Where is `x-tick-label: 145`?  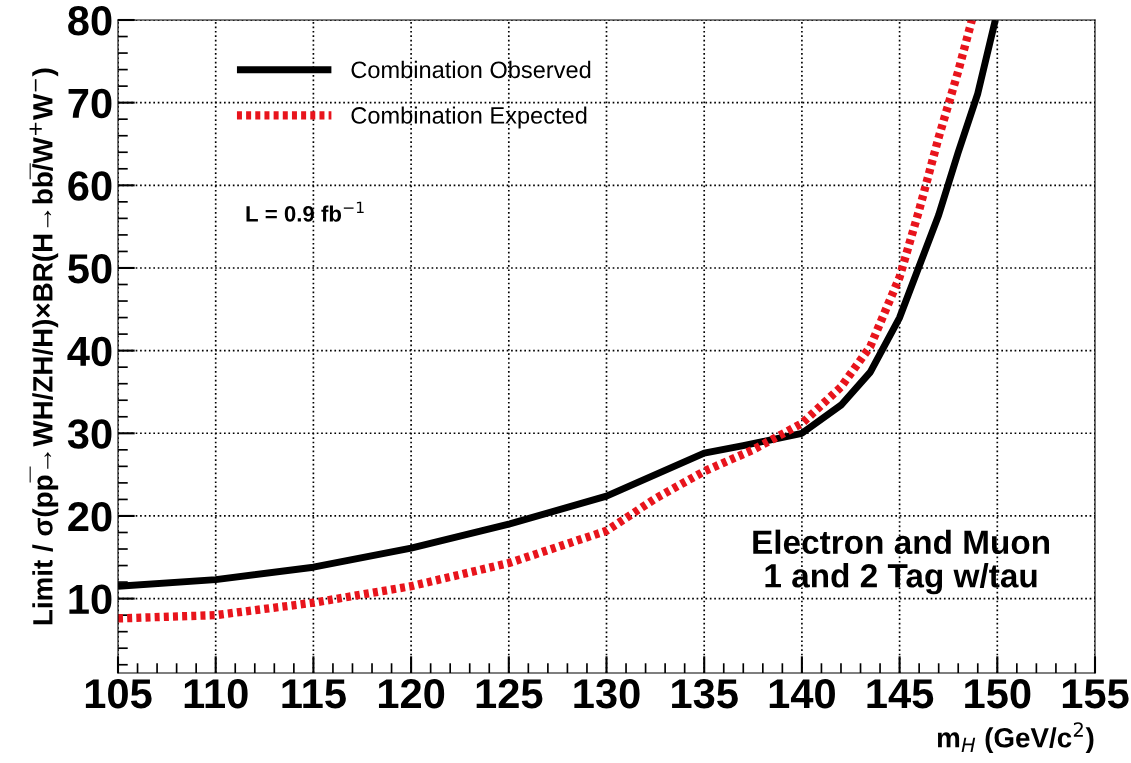 x-tick-label: 145 is located at coordinates (900, 694).